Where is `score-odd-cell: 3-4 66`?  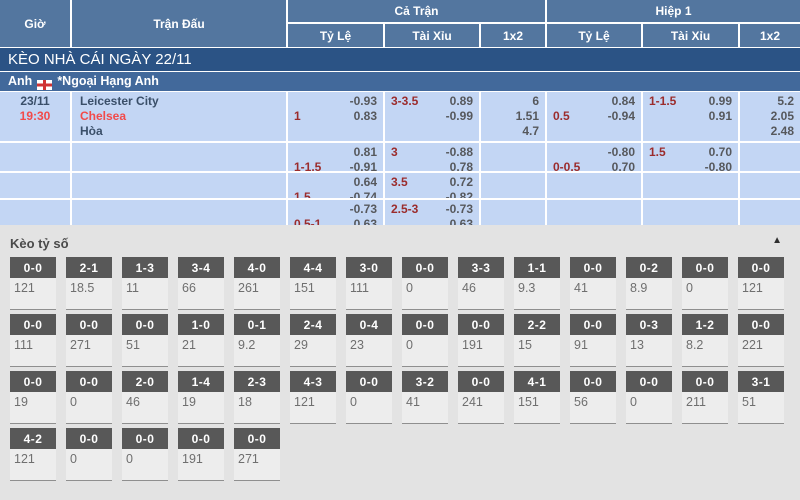
score-odd-cell: 3-4 66 is located at coordinates (201, 283).